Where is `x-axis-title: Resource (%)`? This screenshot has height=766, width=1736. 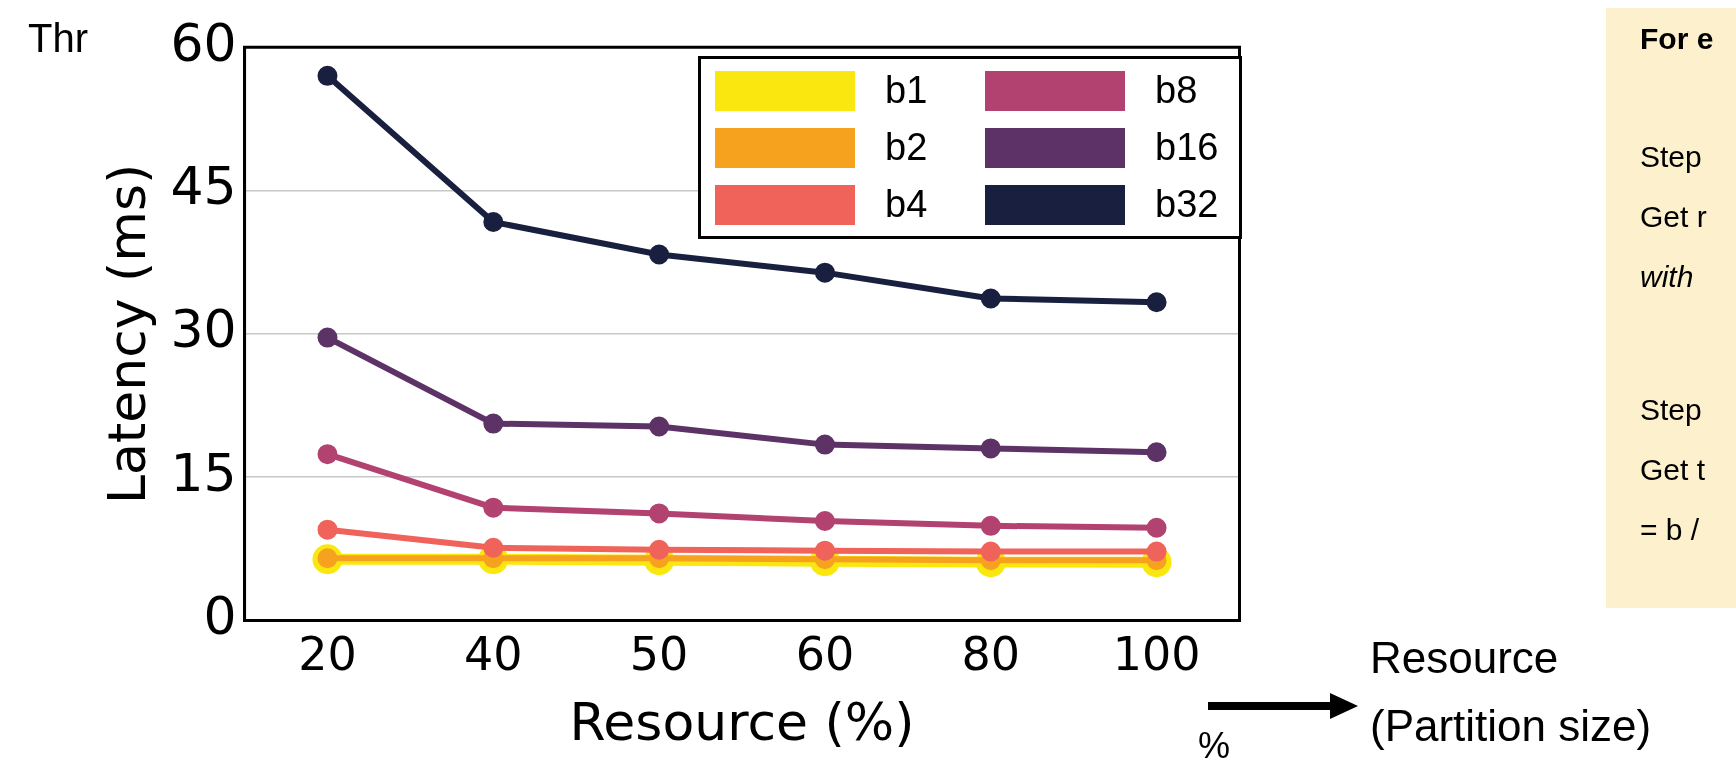 x-axis-title: Resource (%) is located at coordinates (742, 722).